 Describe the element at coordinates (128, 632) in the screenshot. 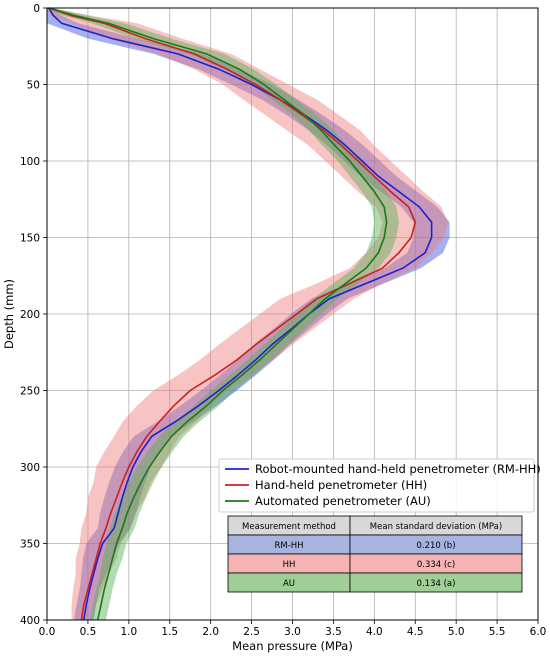

I see `x-tick-label: 1.0` at that location.